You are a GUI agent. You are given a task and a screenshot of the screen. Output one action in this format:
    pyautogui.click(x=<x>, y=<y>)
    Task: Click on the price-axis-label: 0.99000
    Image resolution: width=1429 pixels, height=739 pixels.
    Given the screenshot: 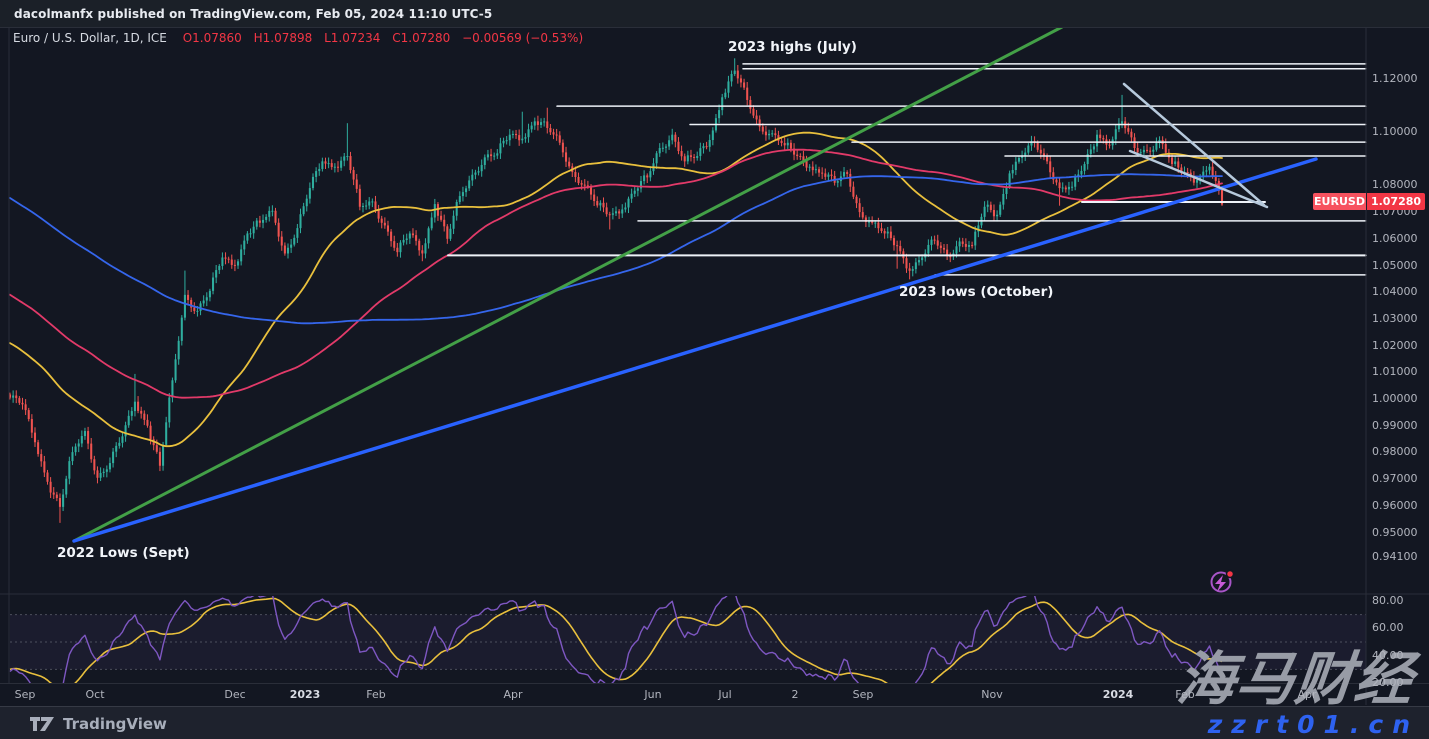 What is the action you would take?
    pyautogui.click(x=1395, y=425)
    